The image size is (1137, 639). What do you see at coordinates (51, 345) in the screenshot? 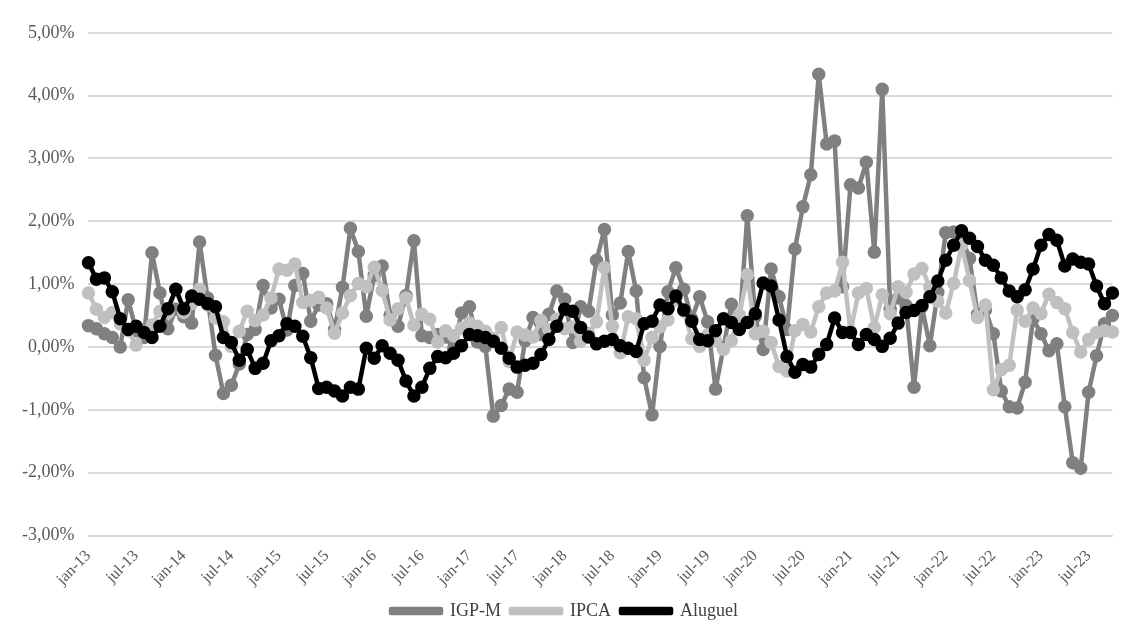
I see `y-tick-label: 0,00%` at bounding box center [51, 345].